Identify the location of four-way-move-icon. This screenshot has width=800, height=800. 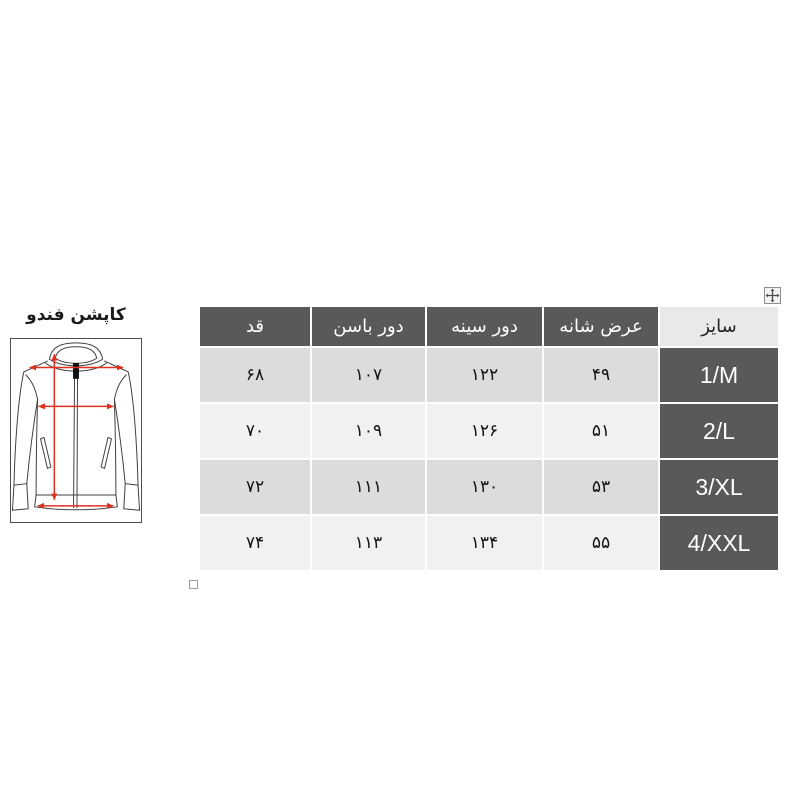
(772, 295).